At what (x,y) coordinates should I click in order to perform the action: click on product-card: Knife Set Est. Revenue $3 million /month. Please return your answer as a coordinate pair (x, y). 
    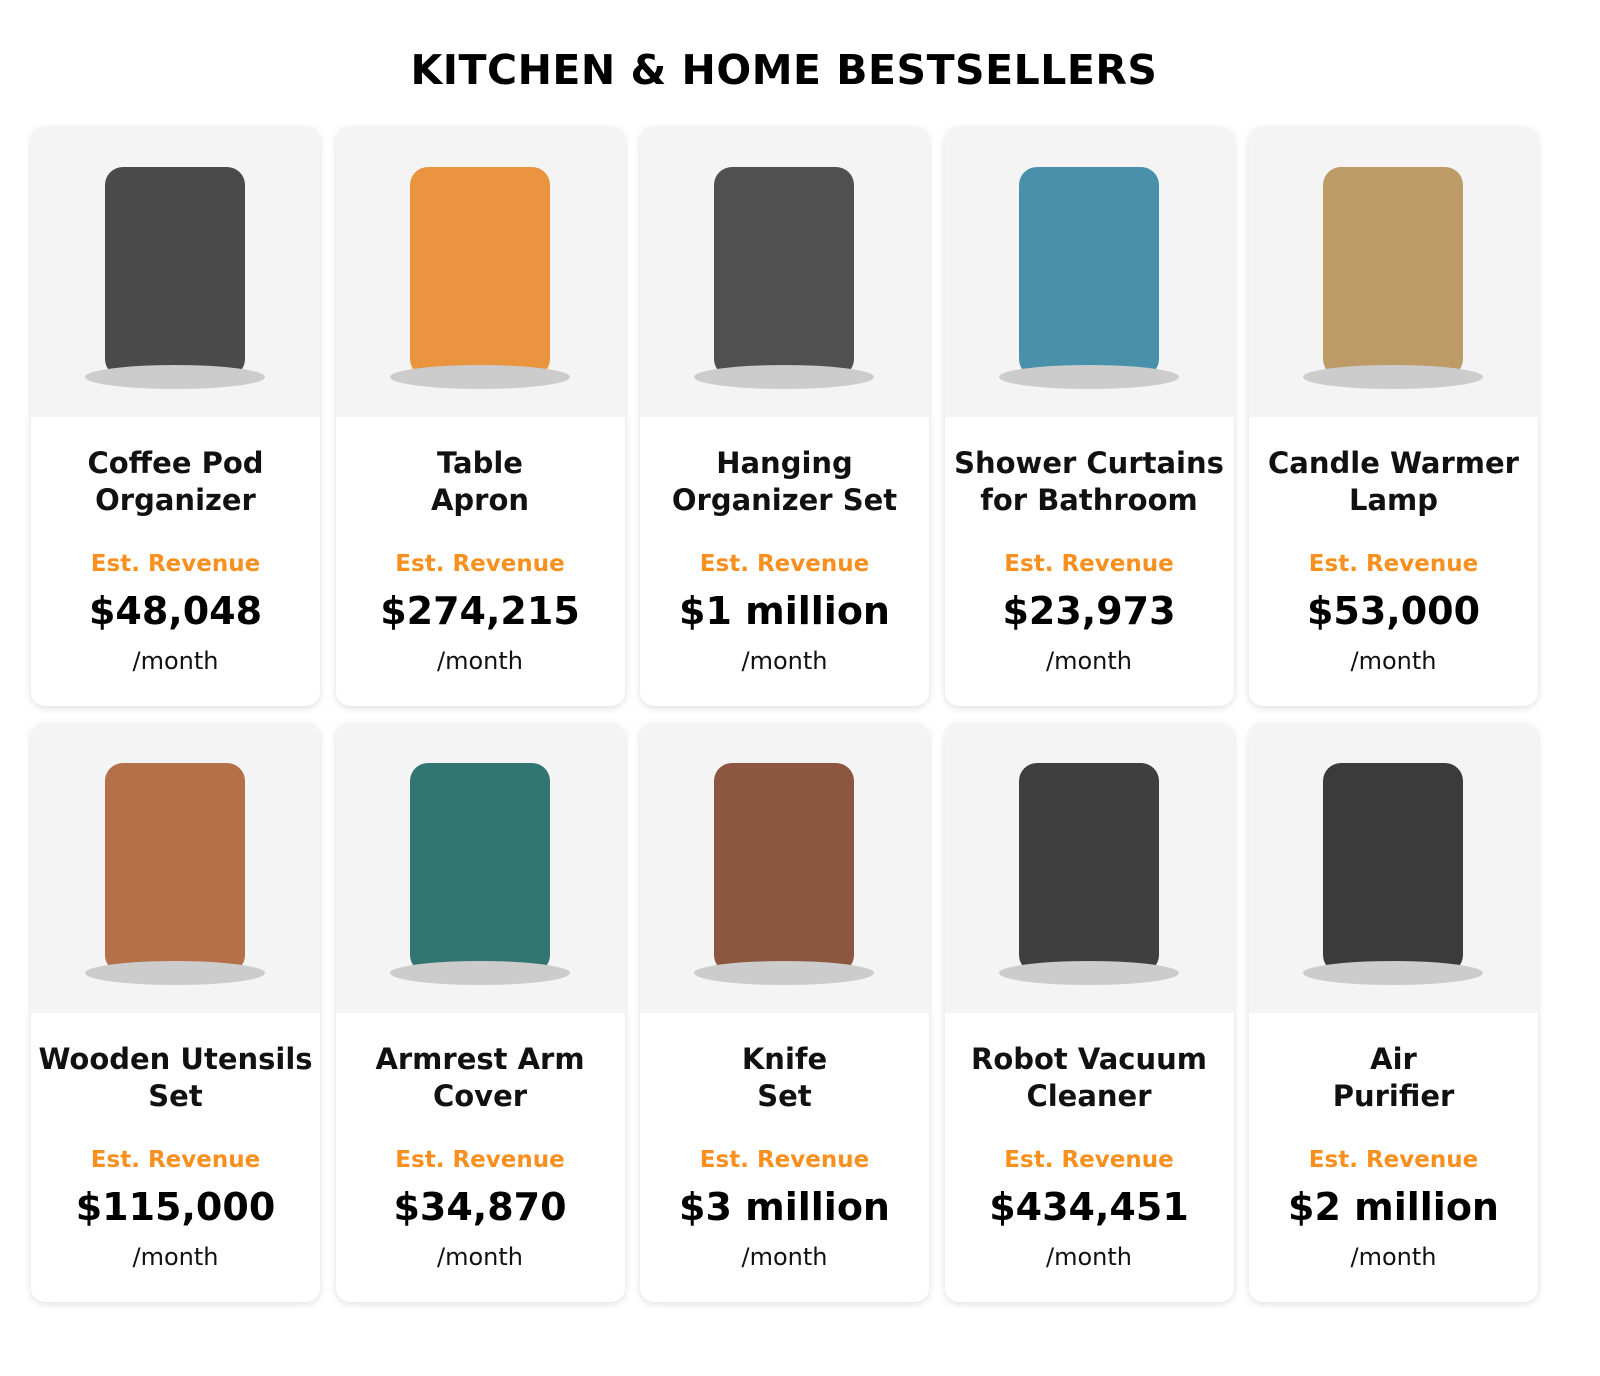
    Looking at the image, I should click on (784, 1012).